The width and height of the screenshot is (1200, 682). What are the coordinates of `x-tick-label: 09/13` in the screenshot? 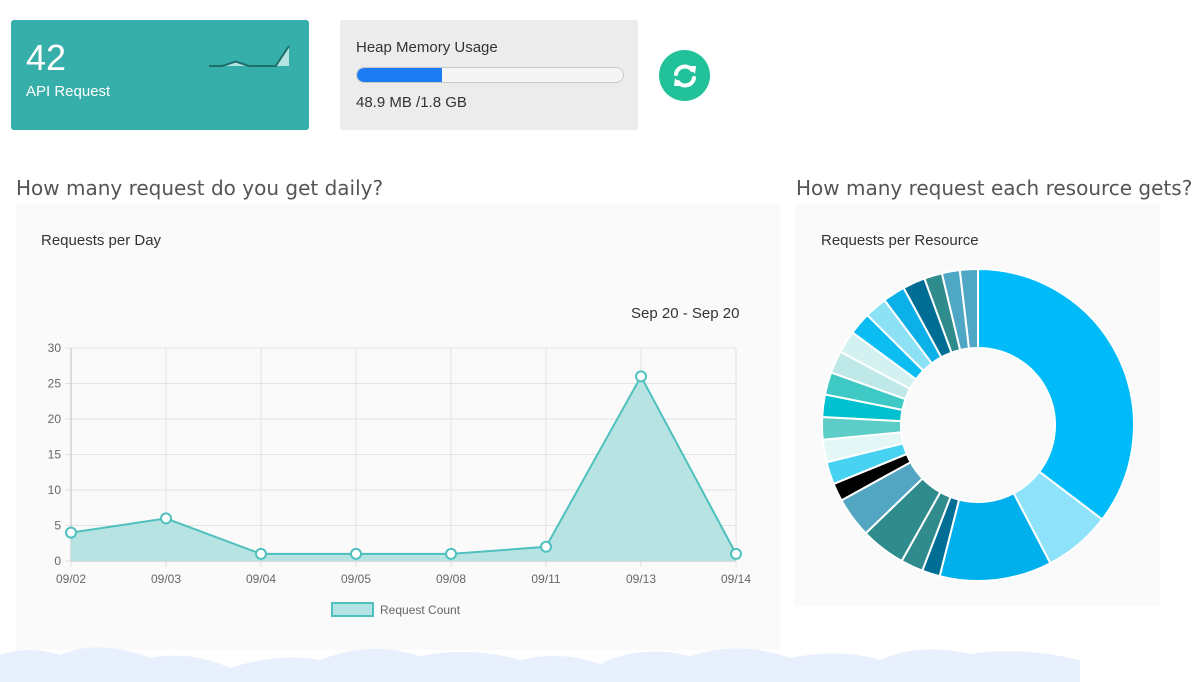 It's located at (641, 579).